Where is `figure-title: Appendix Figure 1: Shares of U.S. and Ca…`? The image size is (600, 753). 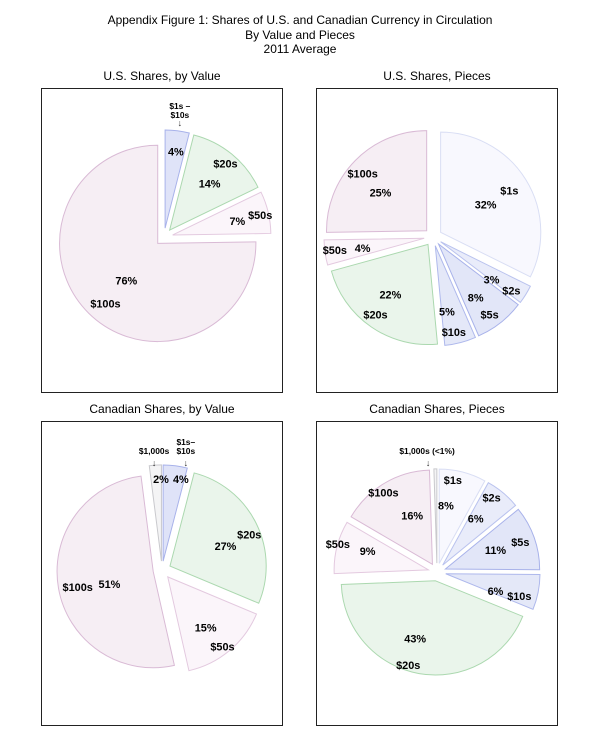
figure-title: Appendix Figure 1: Shares of U.S. and Ca… is located at coordinates (300, 35).